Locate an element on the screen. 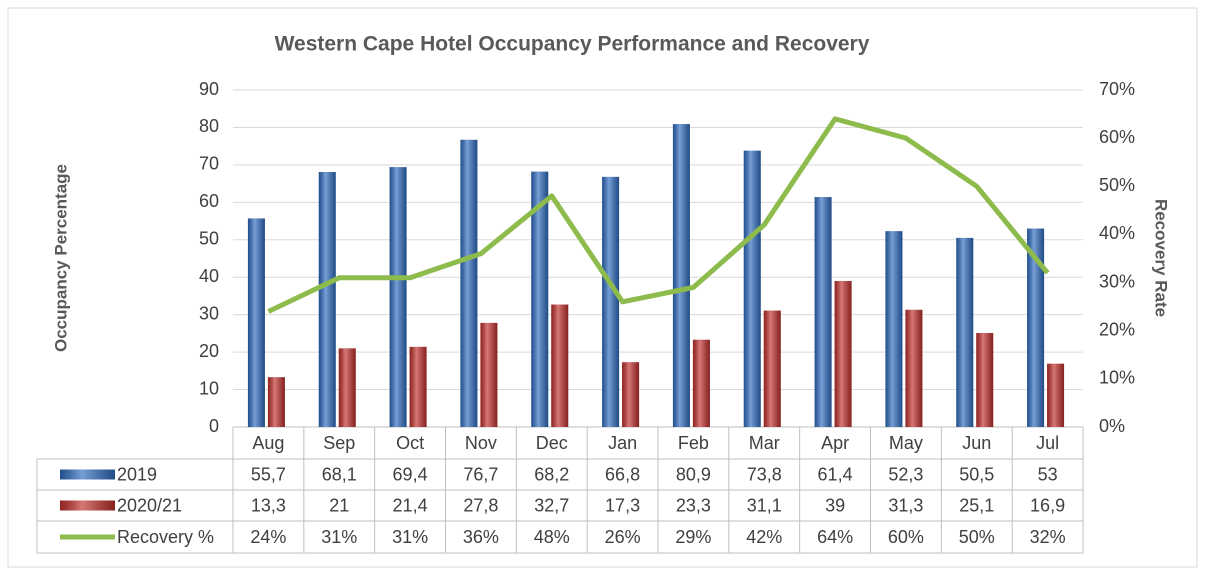  x-tick-label: Mar is located at coordinates (764, 443).